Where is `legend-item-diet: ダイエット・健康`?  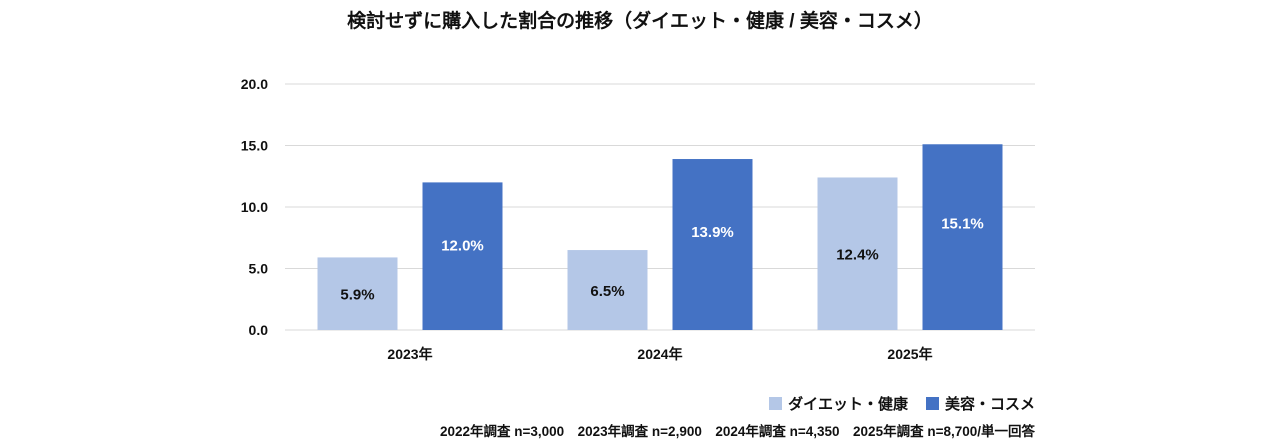
legend-item-diet: ダイエット・健康 is located at coordinates (838, 403).